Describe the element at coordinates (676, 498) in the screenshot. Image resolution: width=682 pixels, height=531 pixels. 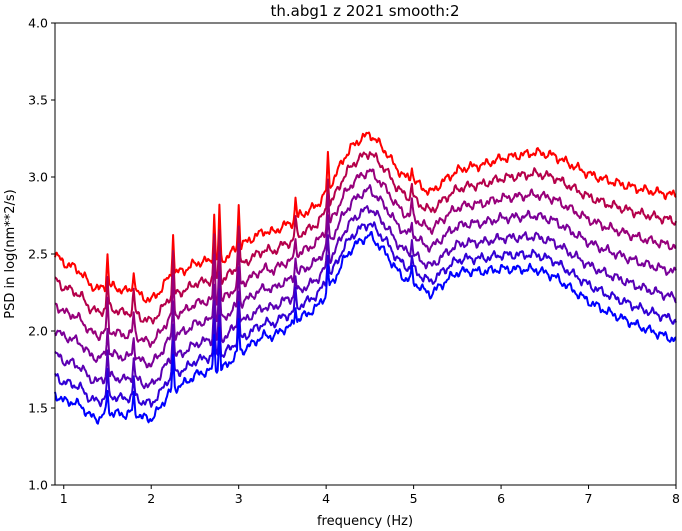
I see `x-tick-label: 8` at that location.